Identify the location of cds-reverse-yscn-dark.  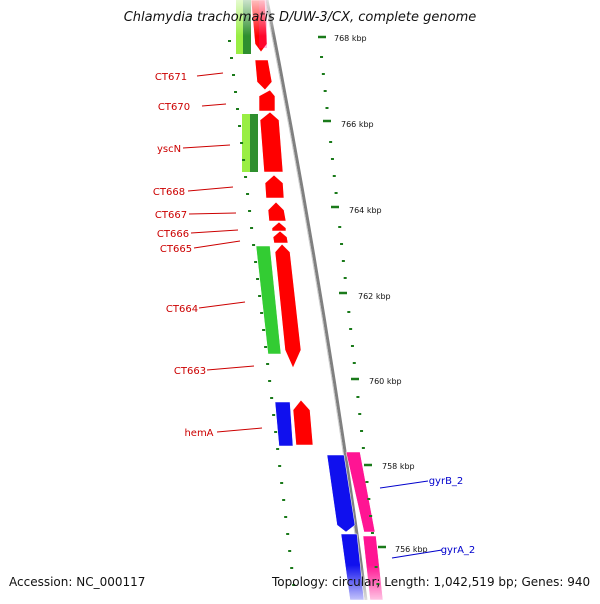
(254, 143).